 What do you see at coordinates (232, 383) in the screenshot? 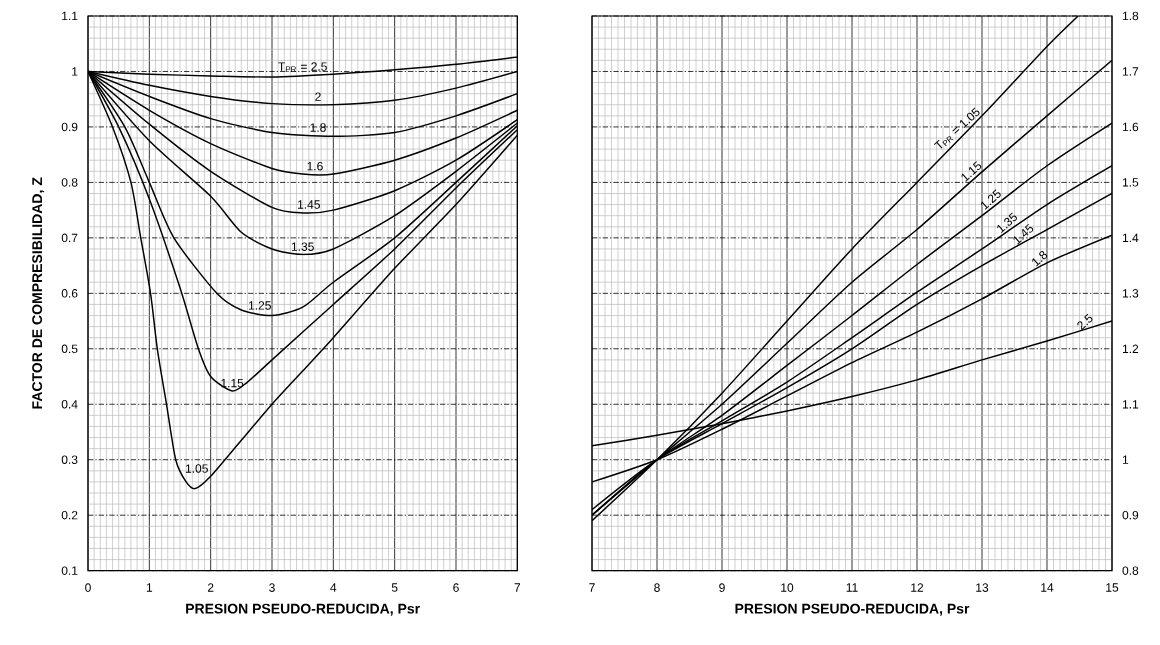
I see `series-label: 1.15` at bounding box center [232, 383].